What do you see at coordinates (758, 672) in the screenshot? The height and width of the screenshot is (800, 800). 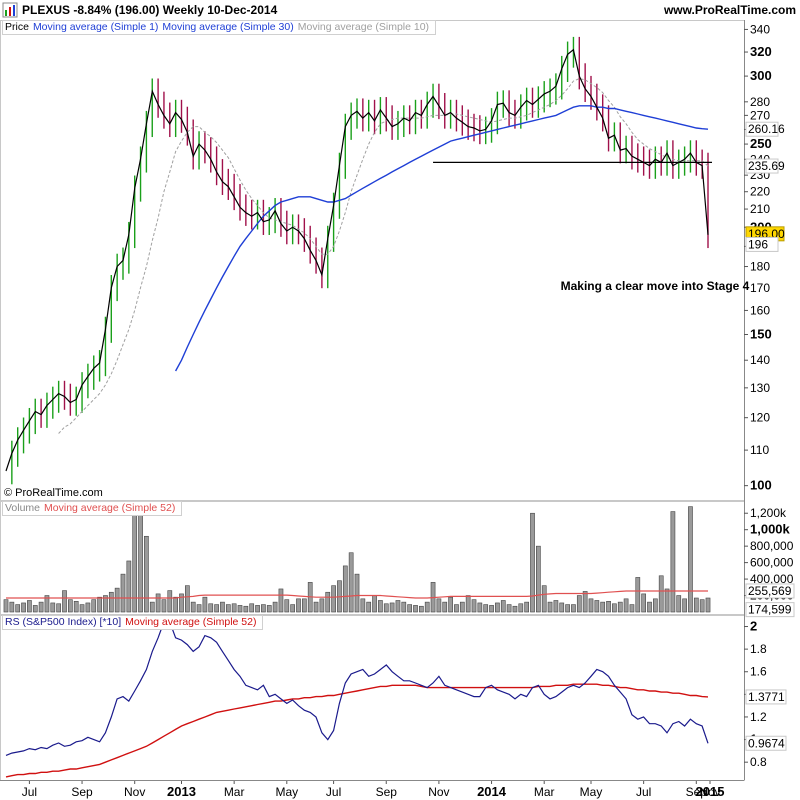 I see `rs-tick-label: 1.6` at bounding box center [758, 672].